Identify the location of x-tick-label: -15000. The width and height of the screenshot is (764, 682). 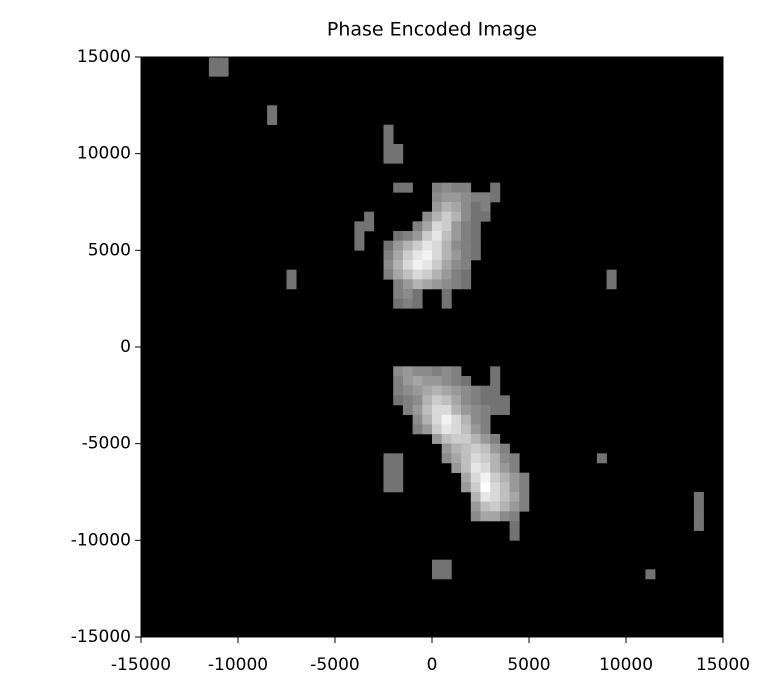
(141, 665).